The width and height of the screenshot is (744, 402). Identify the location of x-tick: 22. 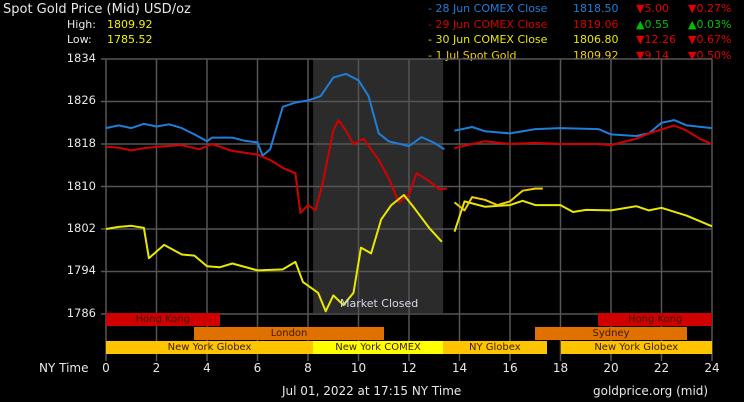
(661, 368).